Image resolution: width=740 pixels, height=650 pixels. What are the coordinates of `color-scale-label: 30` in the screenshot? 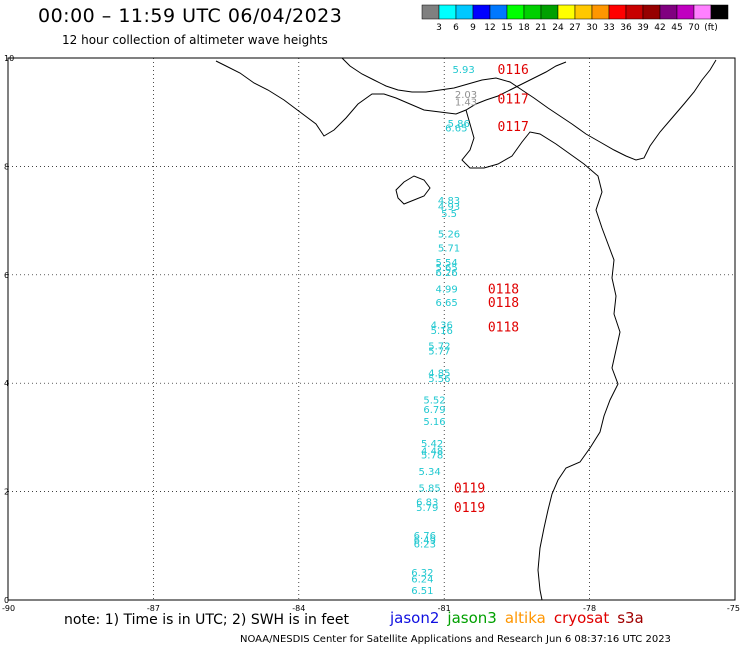 It's located at (592, 28).